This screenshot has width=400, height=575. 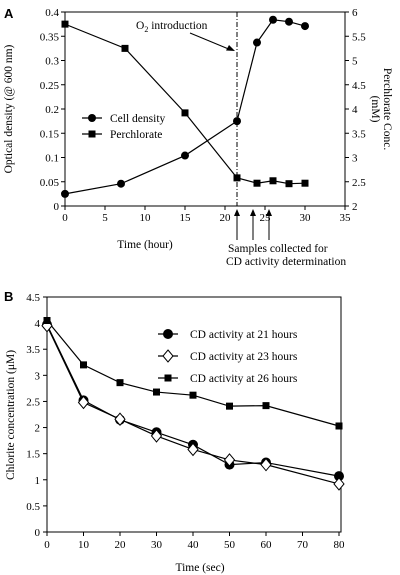 What do you see at coordinates (359, 86) in the screenshot?
I see `a-y2-tick-label: 4.5` at bounding box center [359, 86].